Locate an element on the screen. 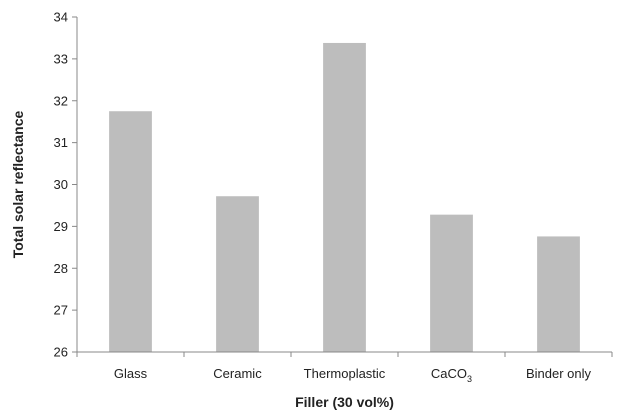  x-tick-label: Binder only is located at coordinates (559, 373).